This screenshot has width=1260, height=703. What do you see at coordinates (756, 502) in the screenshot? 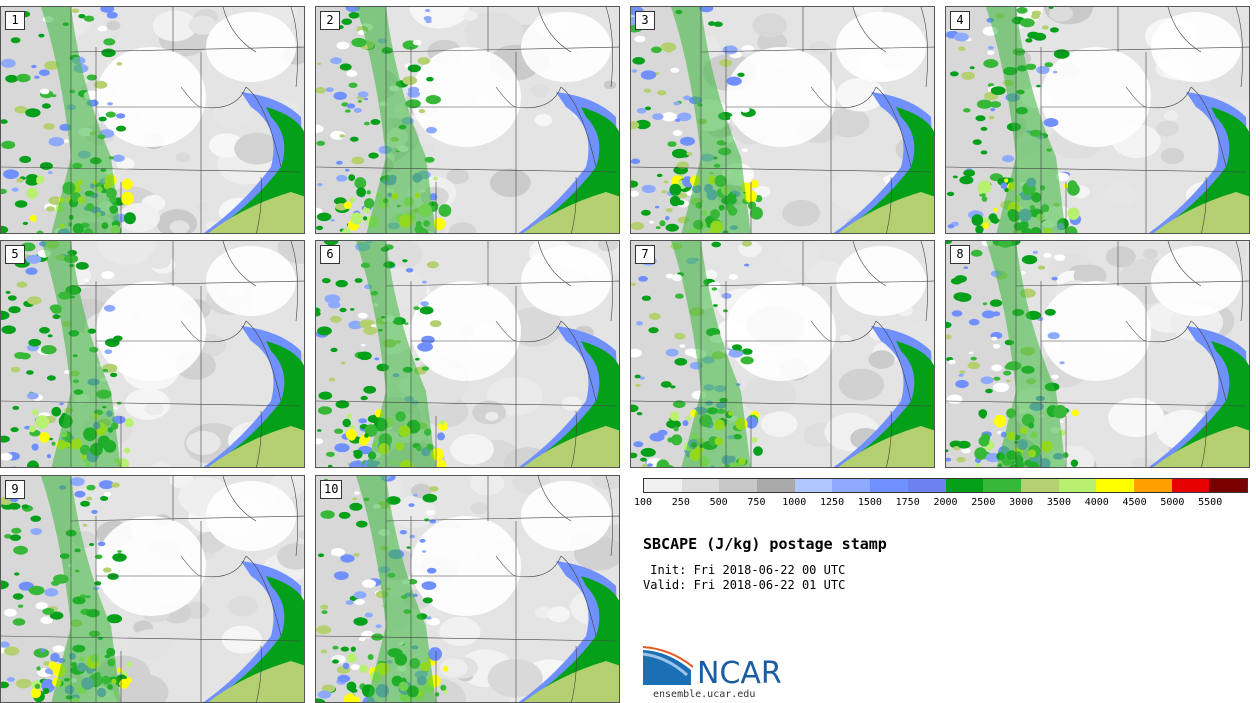
I see `colorbar-tick-label: 750` at bounding box center [756, 502].